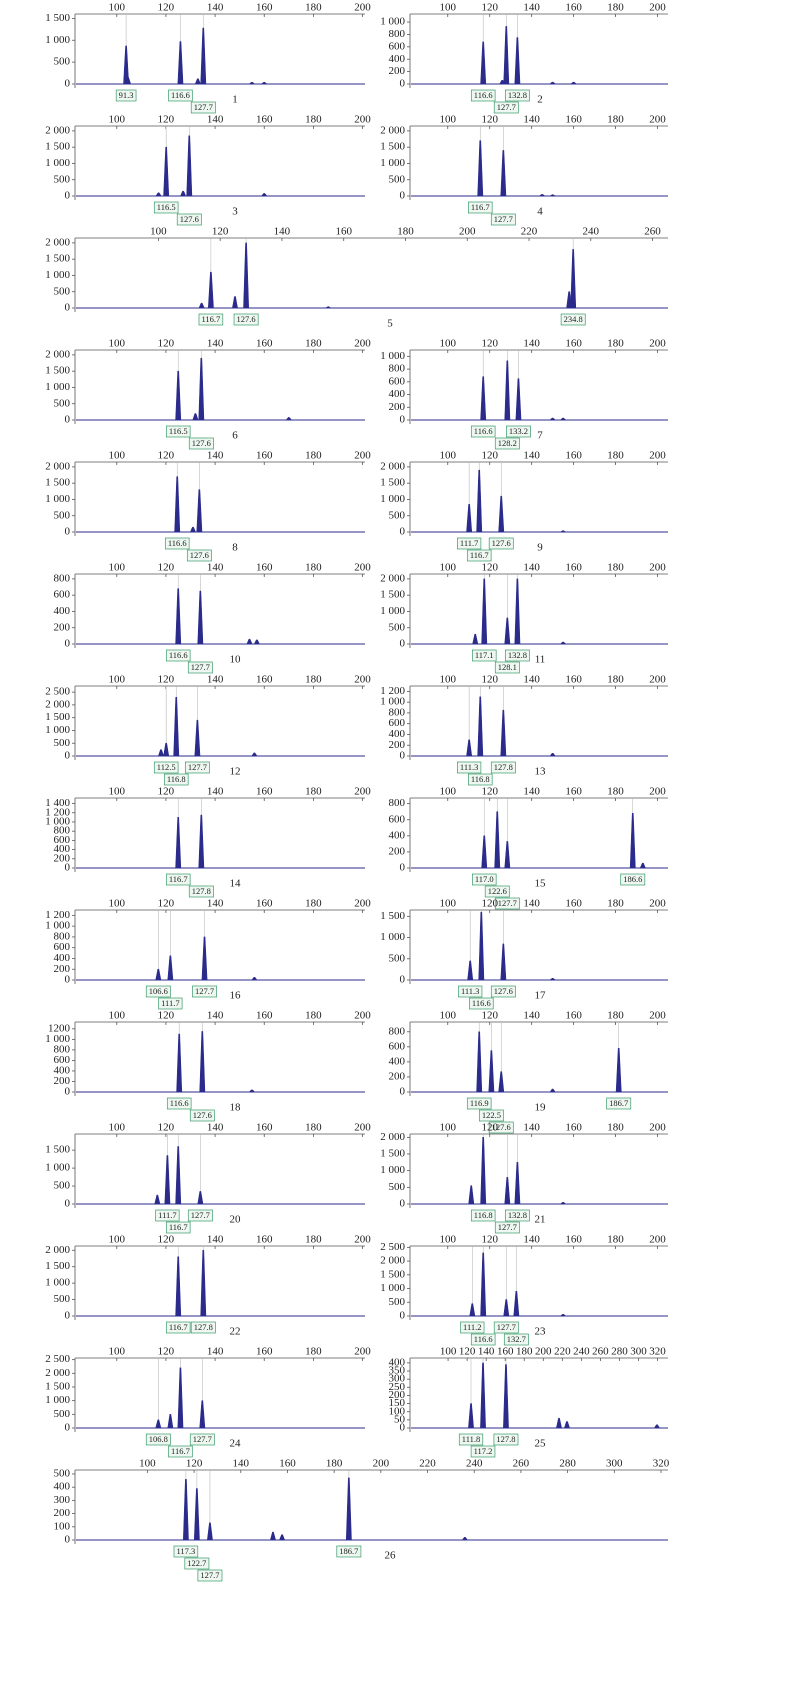  Describe the element at coordinates (236, 1108) in the screenshot. I see `panel-number: 18` at that location.